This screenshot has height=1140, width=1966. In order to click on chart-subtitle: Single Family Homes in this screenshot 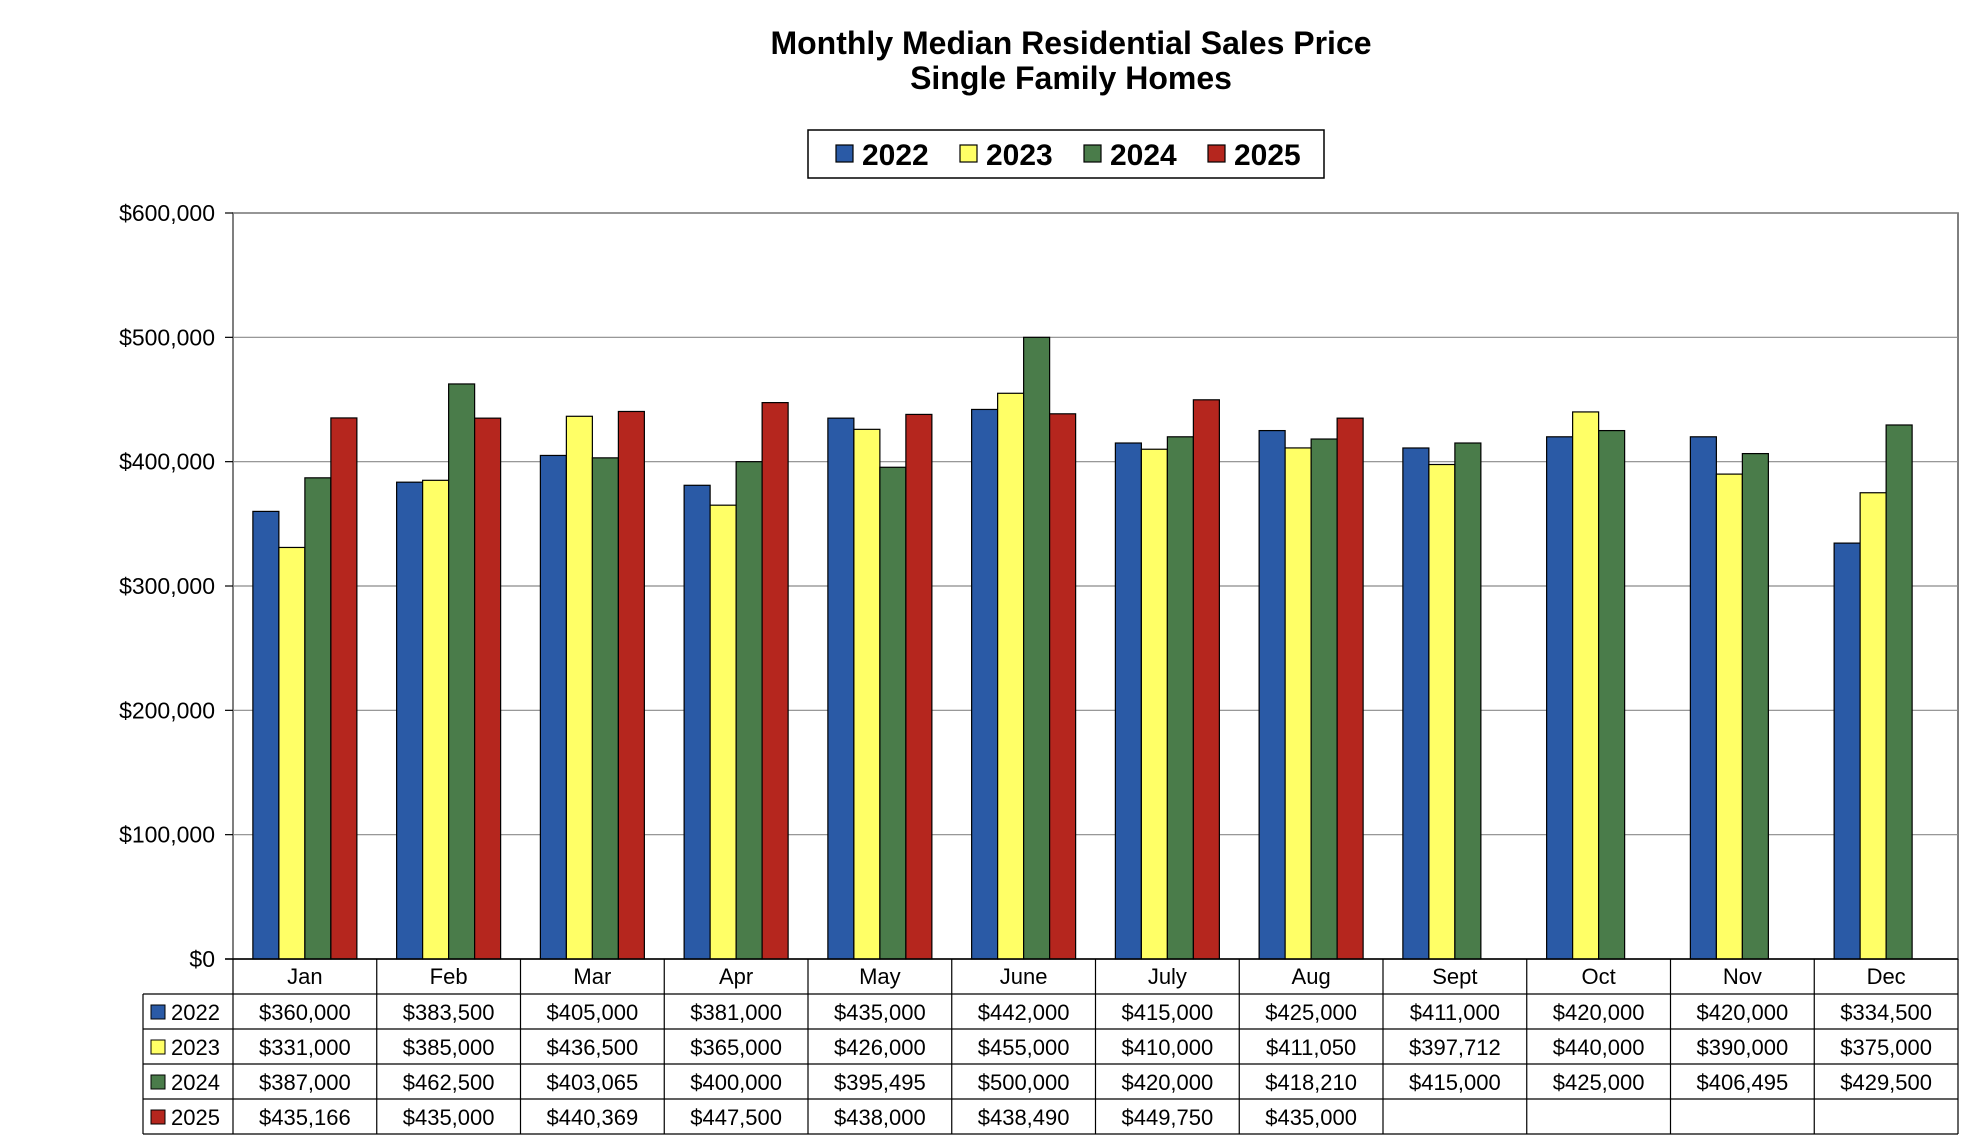, I will do `click(1071, 78)`.